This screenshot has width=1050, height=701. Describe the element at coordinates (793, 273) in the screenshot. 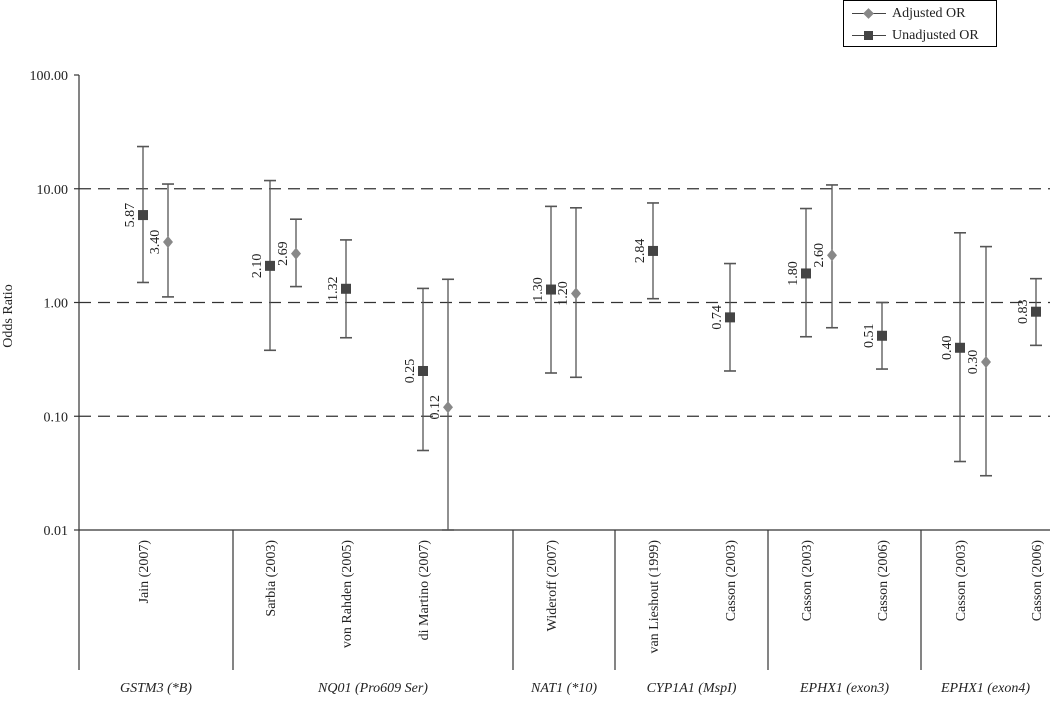

I see `value-label: 1.80` at that location.